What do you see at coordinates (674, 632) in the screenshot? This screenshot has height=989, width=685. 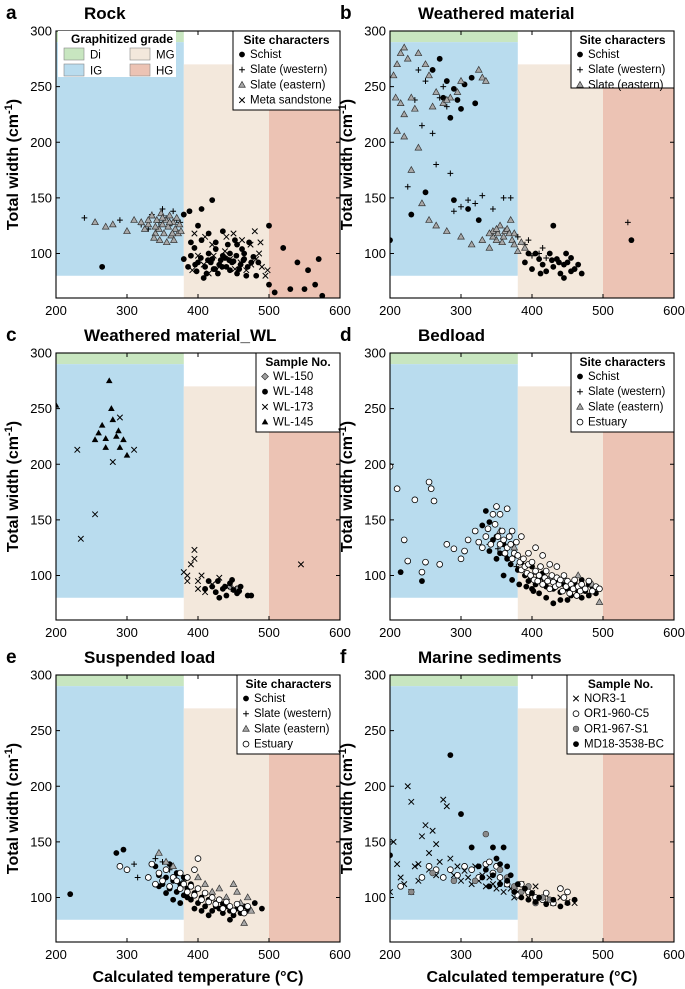 I see `x-tick-label: 600` at bounding box center [674, 632].